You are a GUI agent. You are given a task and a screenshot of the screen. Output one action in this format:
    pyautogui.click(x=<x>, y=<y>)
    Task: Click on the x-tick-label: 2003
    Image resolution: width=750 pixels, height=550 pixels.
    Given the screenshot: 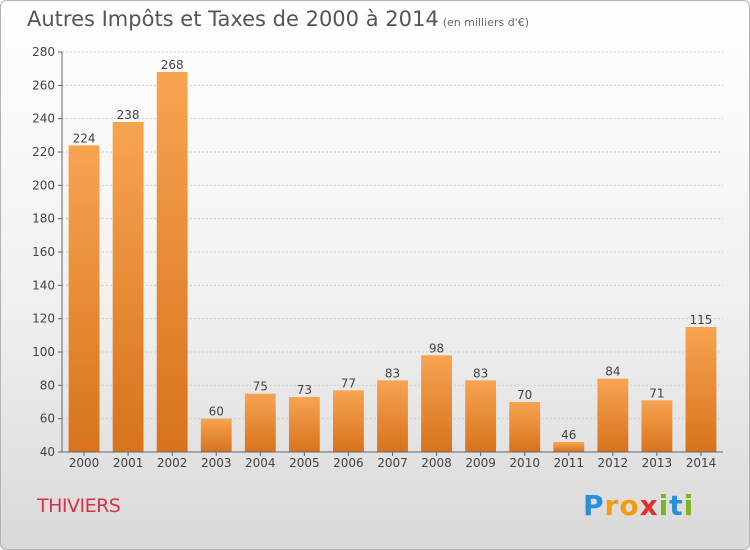 What is the action you would take?
    pyautogui.click(x=216, y=463)
    